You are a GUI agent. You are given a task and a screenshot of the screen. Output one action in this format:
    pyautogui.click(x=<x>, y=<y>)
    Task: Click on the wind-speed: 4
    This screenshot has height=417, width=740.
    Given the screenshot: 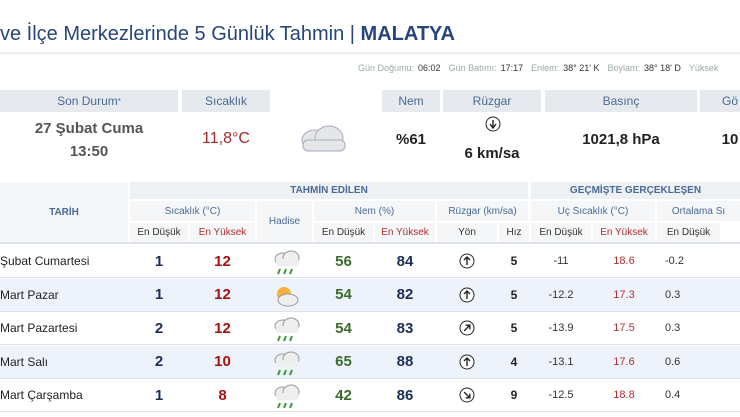 What is the action you would take?
    pyautogui.click(x=514, y=361)
    